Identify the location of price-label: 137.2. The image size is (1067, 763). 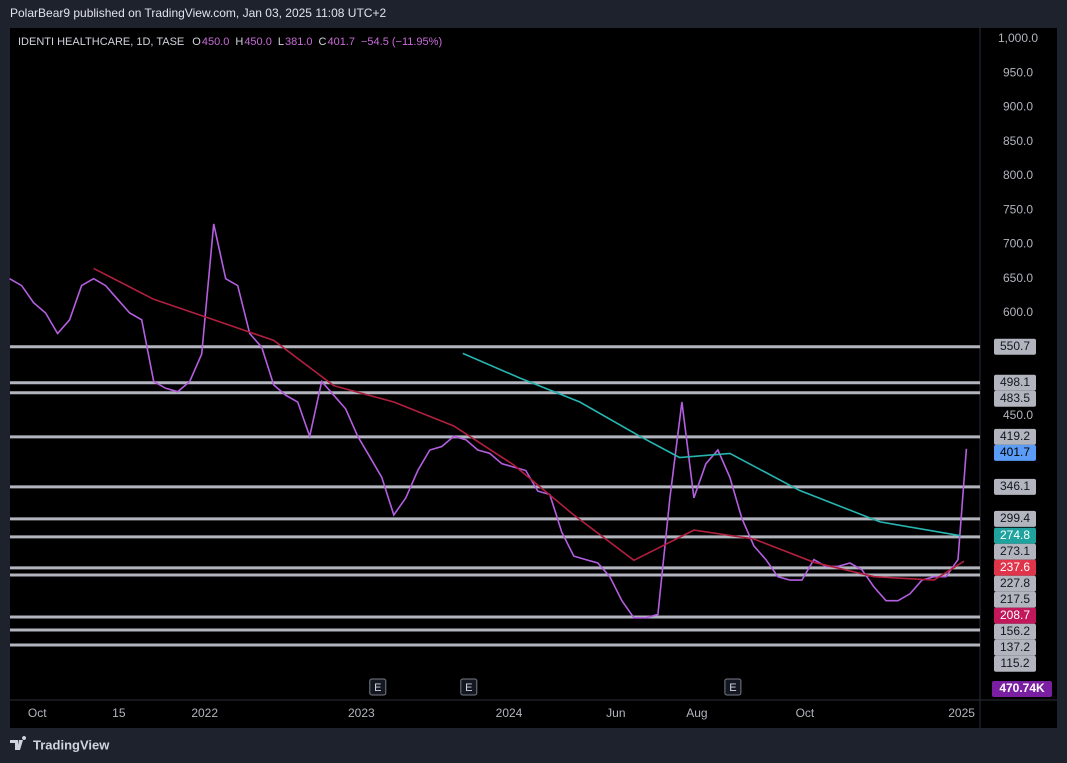
(1015, 647).